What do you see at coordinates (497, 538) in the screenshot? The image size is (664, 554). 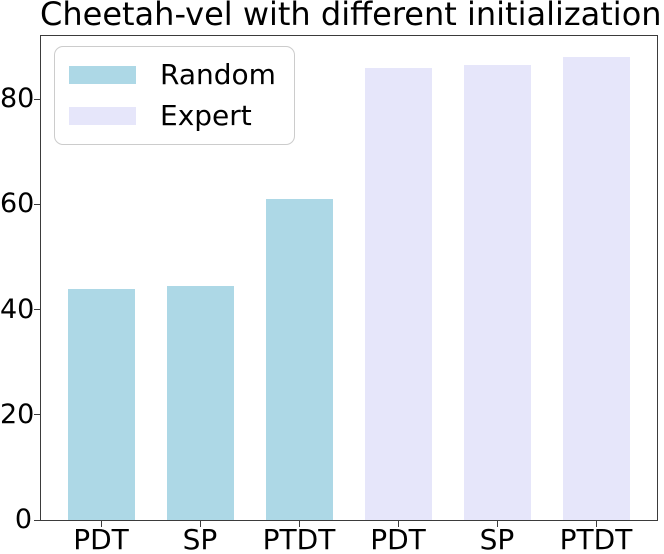 I see `x-tick-label-4-sp: SP` at bounding box center [497, 538].